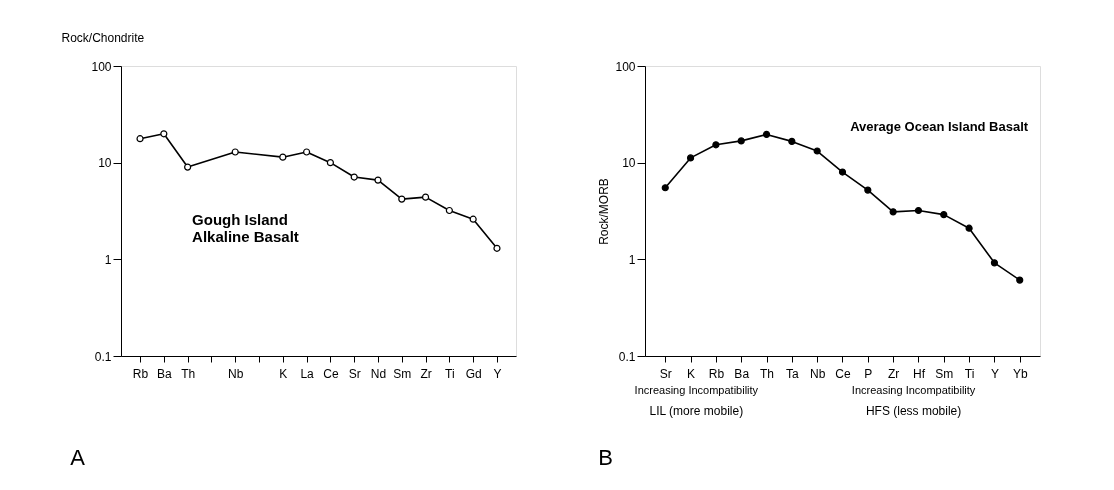 The image size is (1114, 490). Describe the element at coordinates (245, 227) in the screenshot. I see `annotation: Gough Island Alkaline Basalt` at that location.